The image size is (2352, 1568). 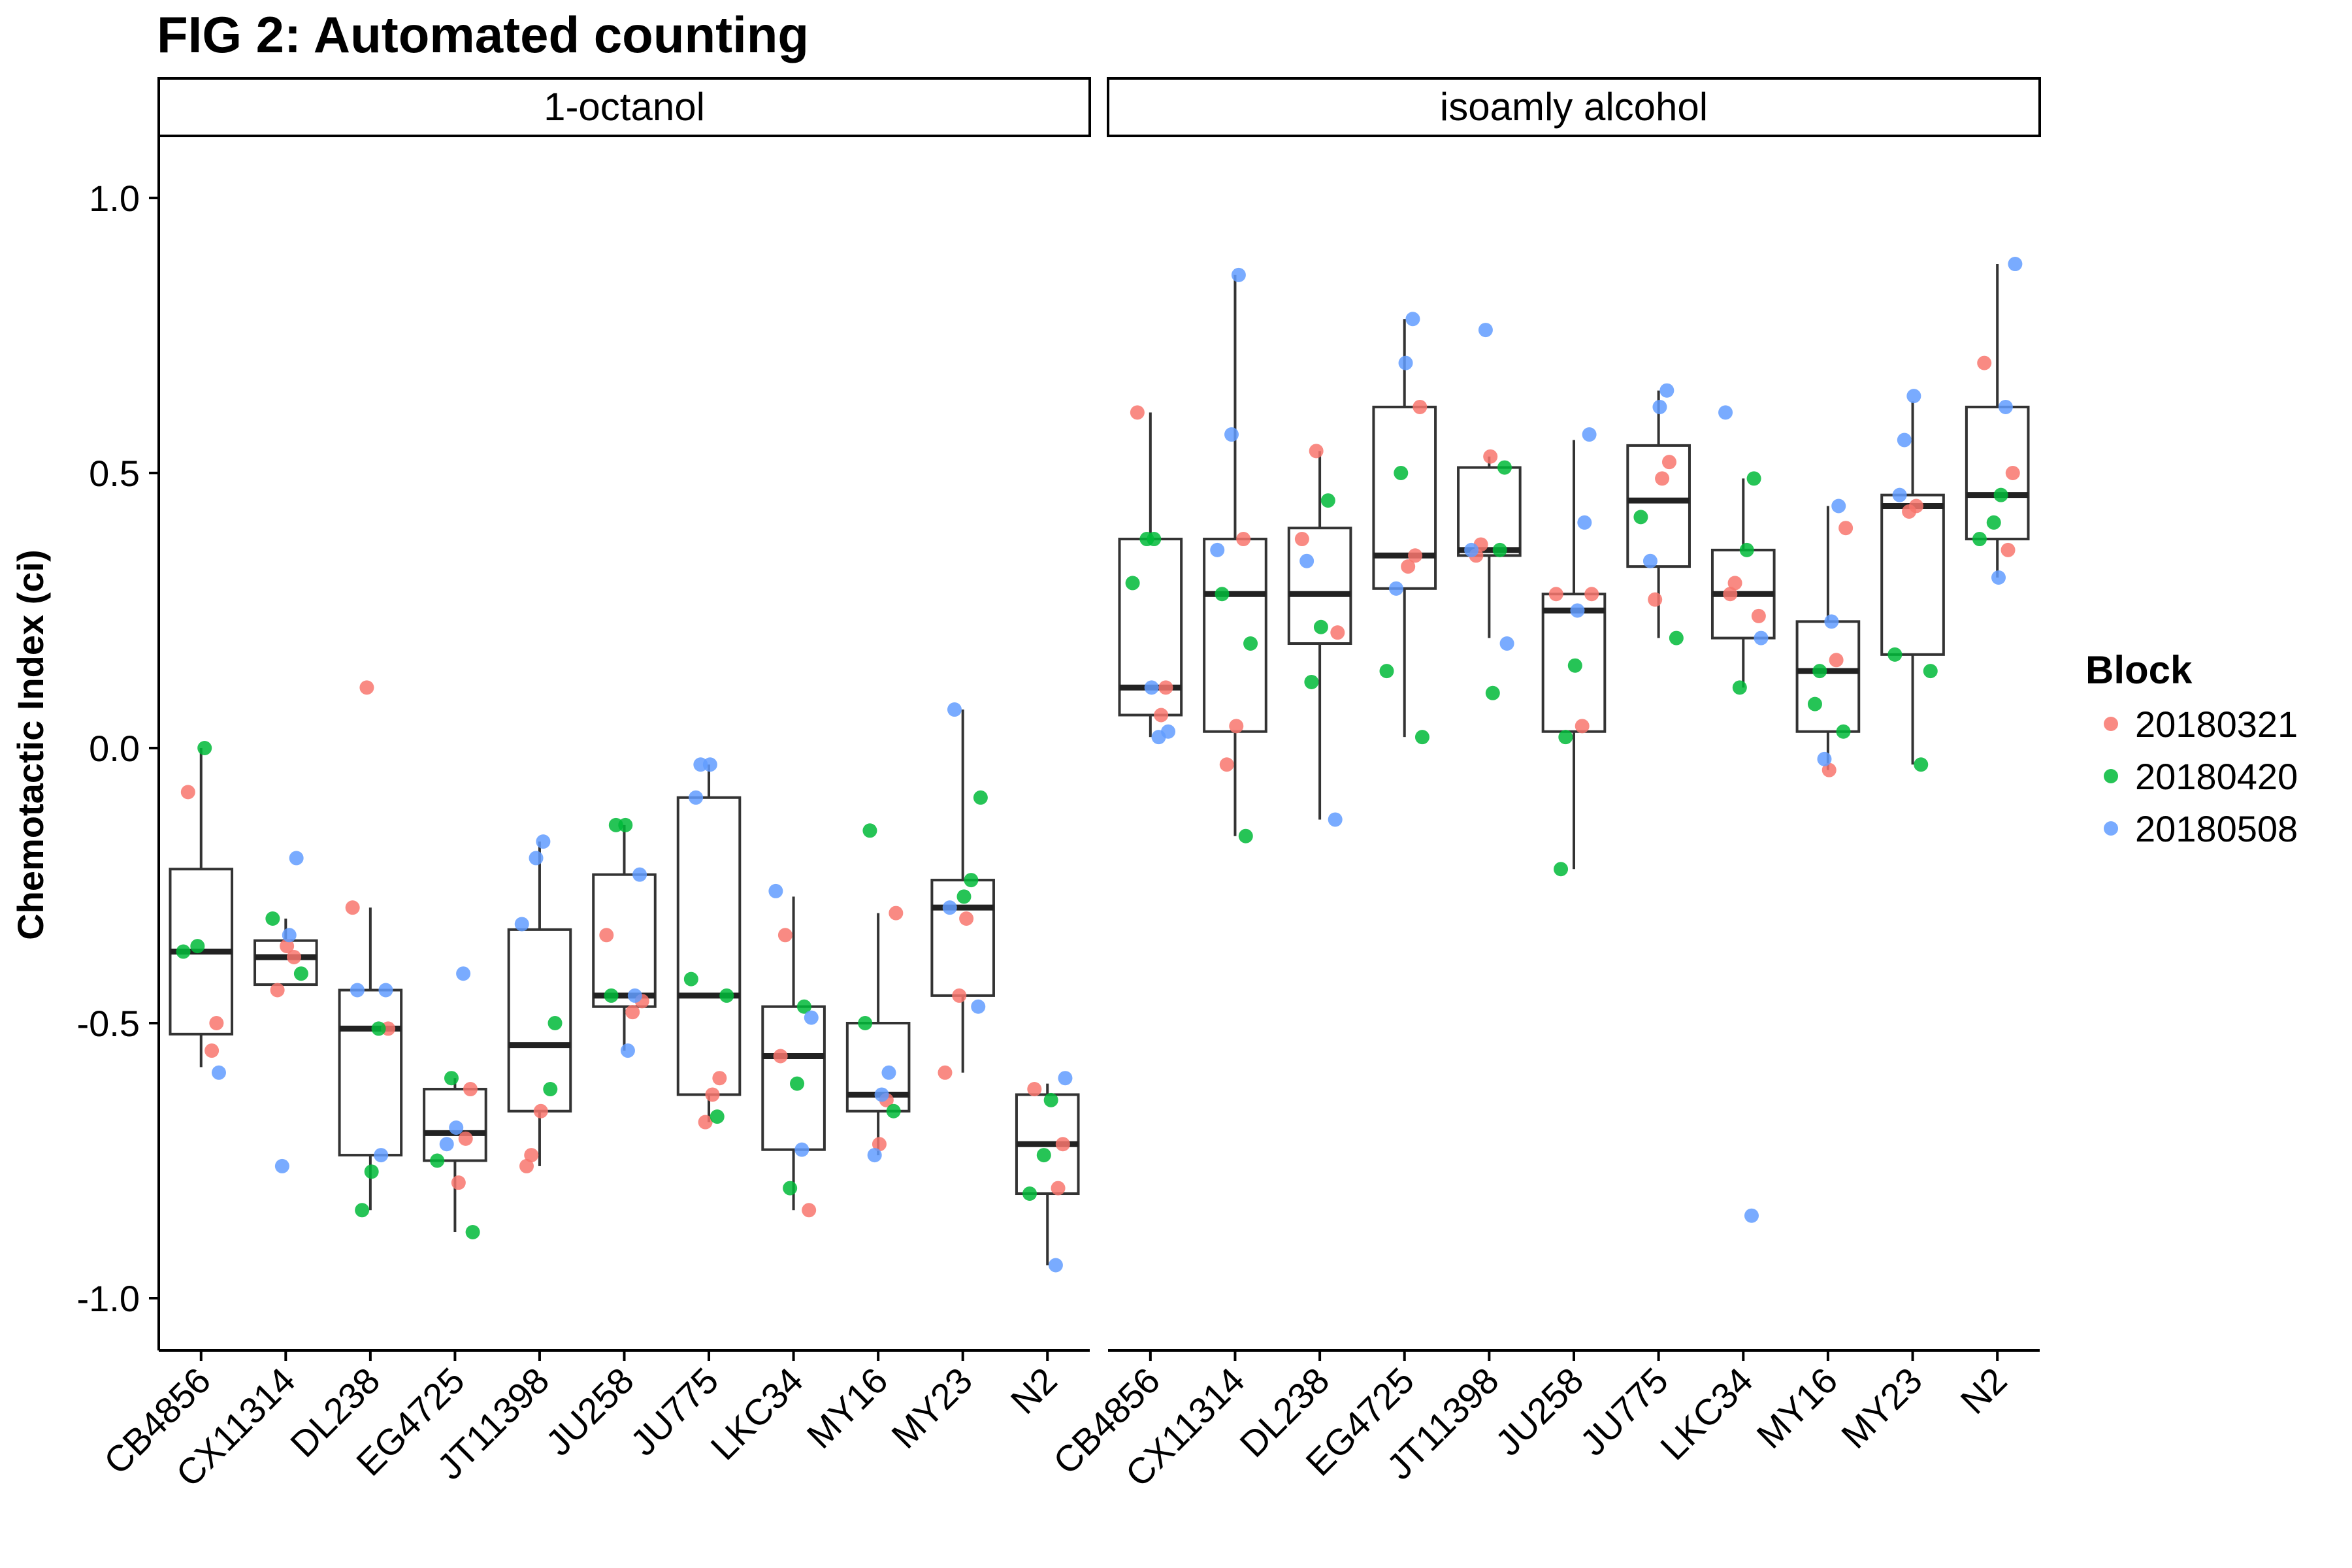 I want to click on legend-swatch, so click(x=2111, y=724).